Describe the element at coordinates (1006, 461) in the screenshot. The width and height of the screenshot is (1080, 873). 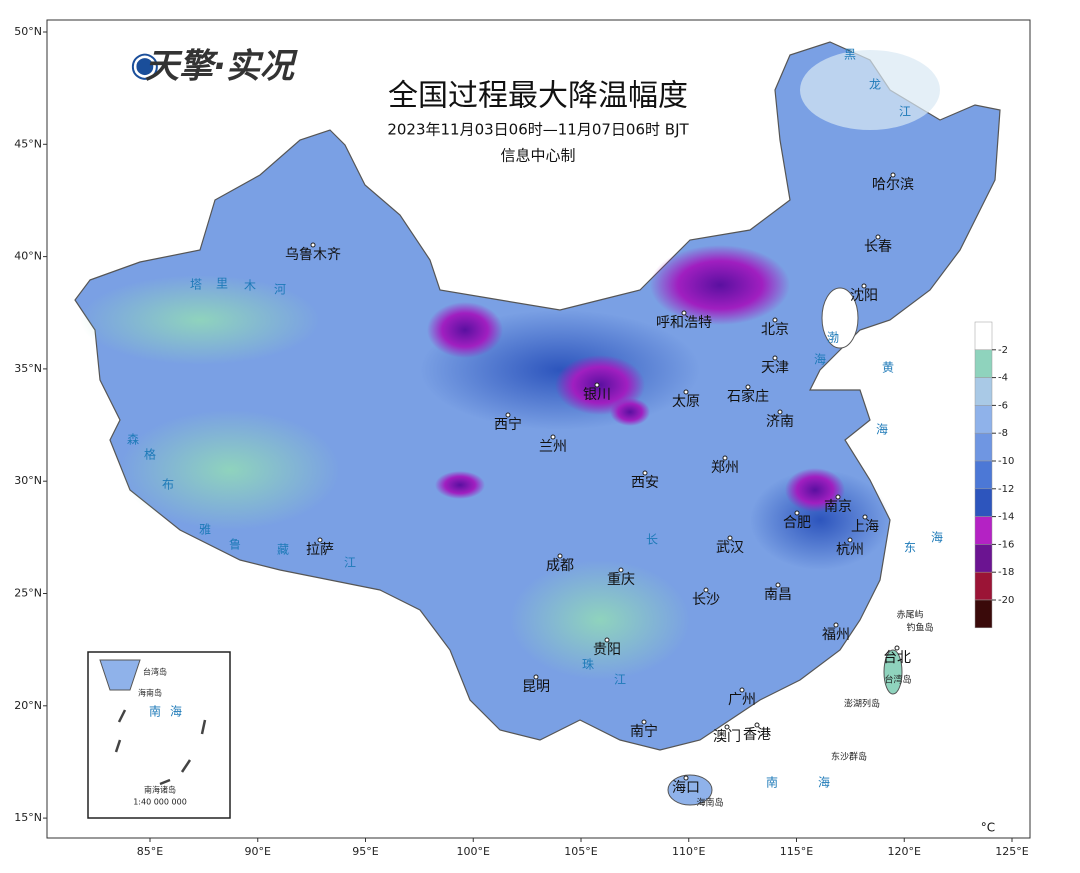
I see `legend-tick-label: -10` at that location.